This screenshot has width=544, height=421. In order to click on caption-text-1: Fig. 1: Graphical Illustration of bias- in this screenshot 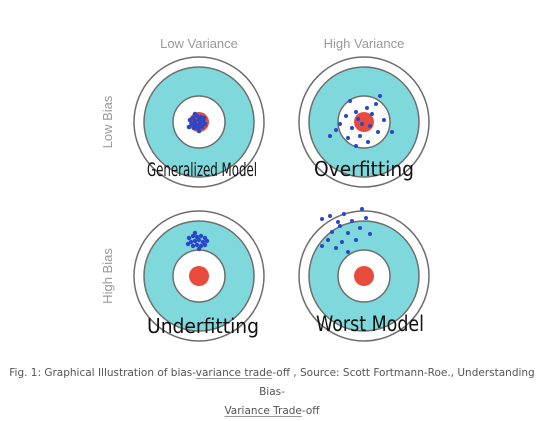, I will do `click(102, 373)`.